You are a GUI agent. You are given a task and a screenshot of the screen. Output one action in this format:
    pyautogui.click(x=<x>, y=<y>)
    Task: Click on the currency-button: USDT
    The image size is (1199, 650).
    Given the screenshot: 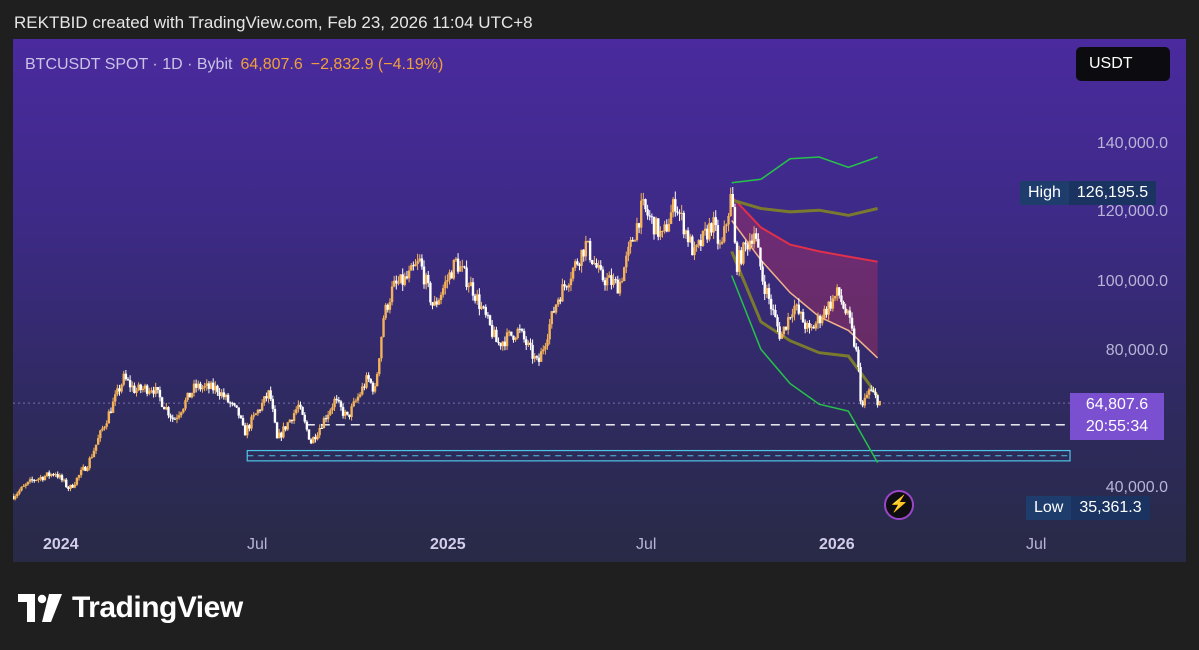 What is the action you would take?
    pyautogui.click(x=1123, y=64)
    